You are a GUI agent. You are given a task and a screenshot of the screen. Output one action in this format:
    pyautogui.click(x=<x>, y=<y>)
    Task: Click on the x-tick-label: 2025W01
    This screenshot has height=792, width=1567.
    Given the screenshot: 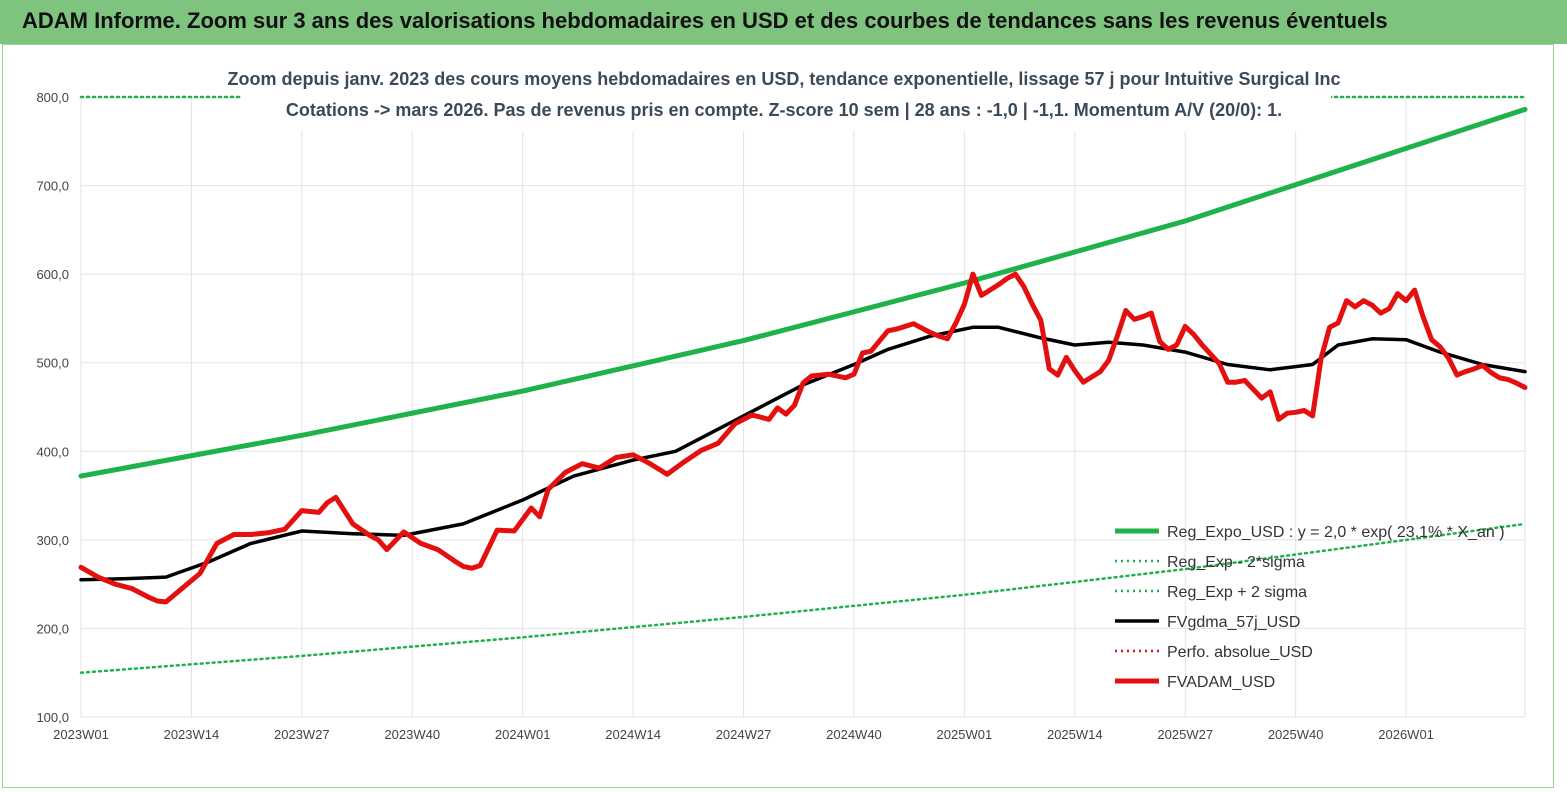 What is the action you would take?
    pyautogui.click(x=965, y=734)
    